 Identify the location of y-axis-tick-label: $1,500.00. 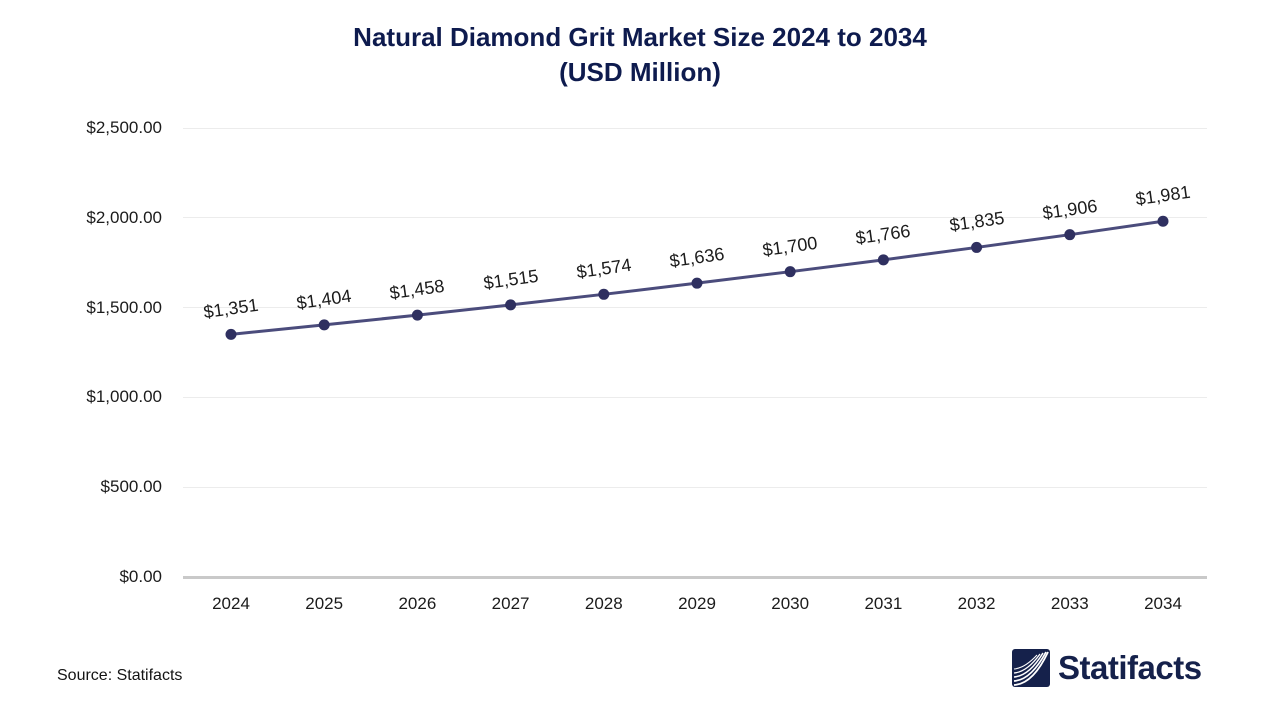
(124, 307).